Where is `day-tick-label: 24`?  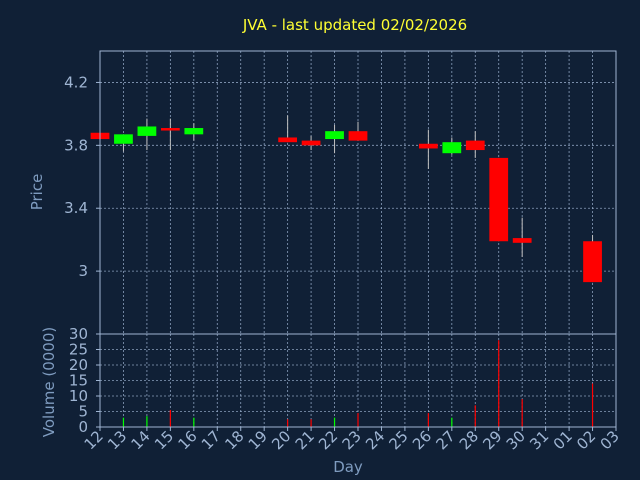
day-tick-label: 24 is located at coordinates (375, 440).